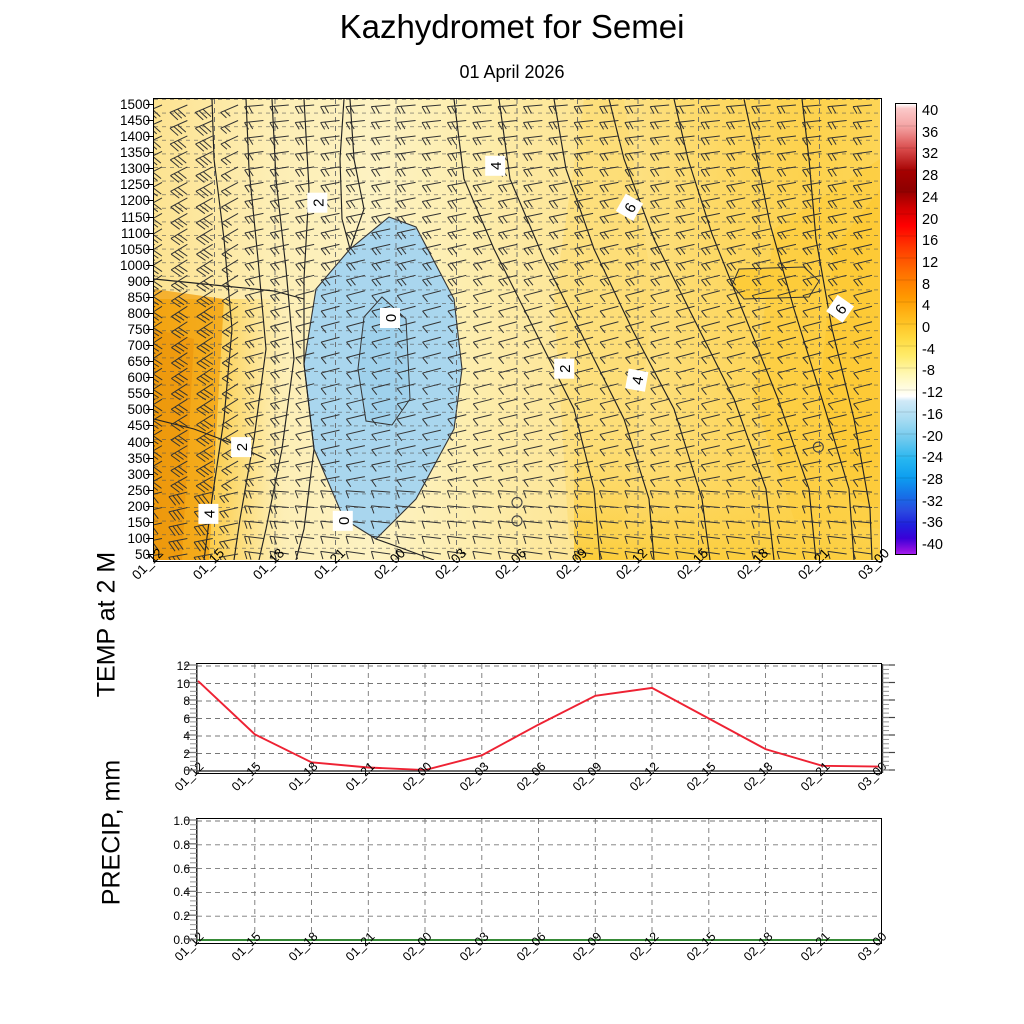 This screenshot has width=1024, height=1024. Describe the element at coordinates (134, 169) in the screenshot. I see `y-tick-label: 1300` at that location.